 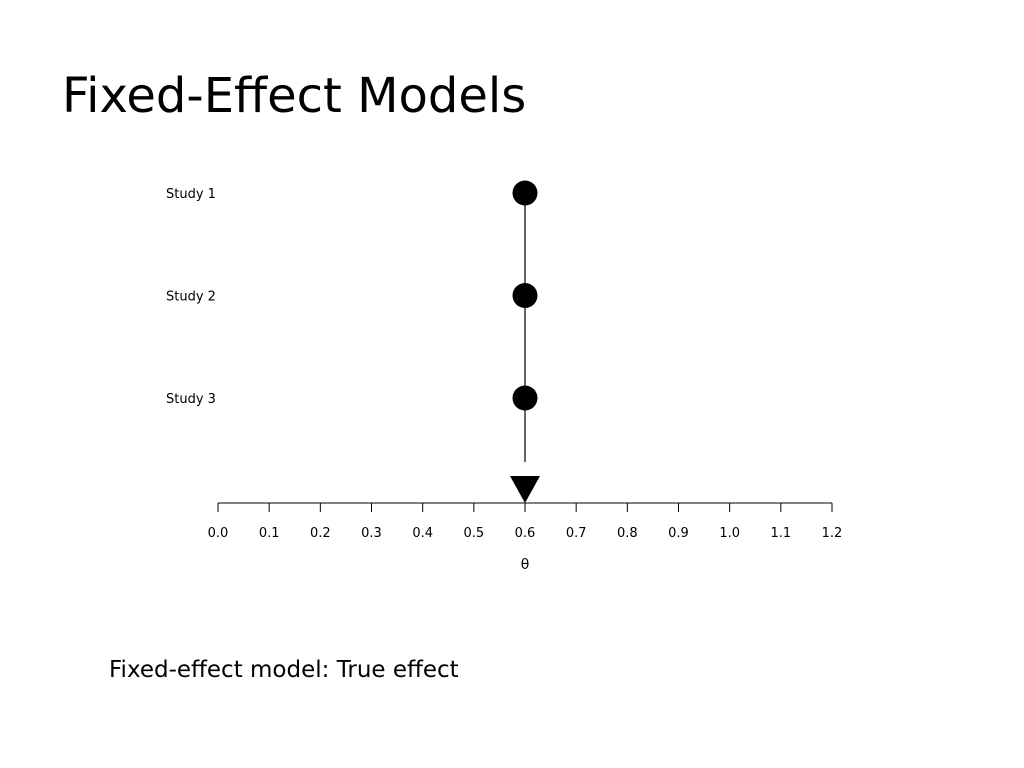 I want to click on x-tick-label: 0.8, so click(x=627, y=533).